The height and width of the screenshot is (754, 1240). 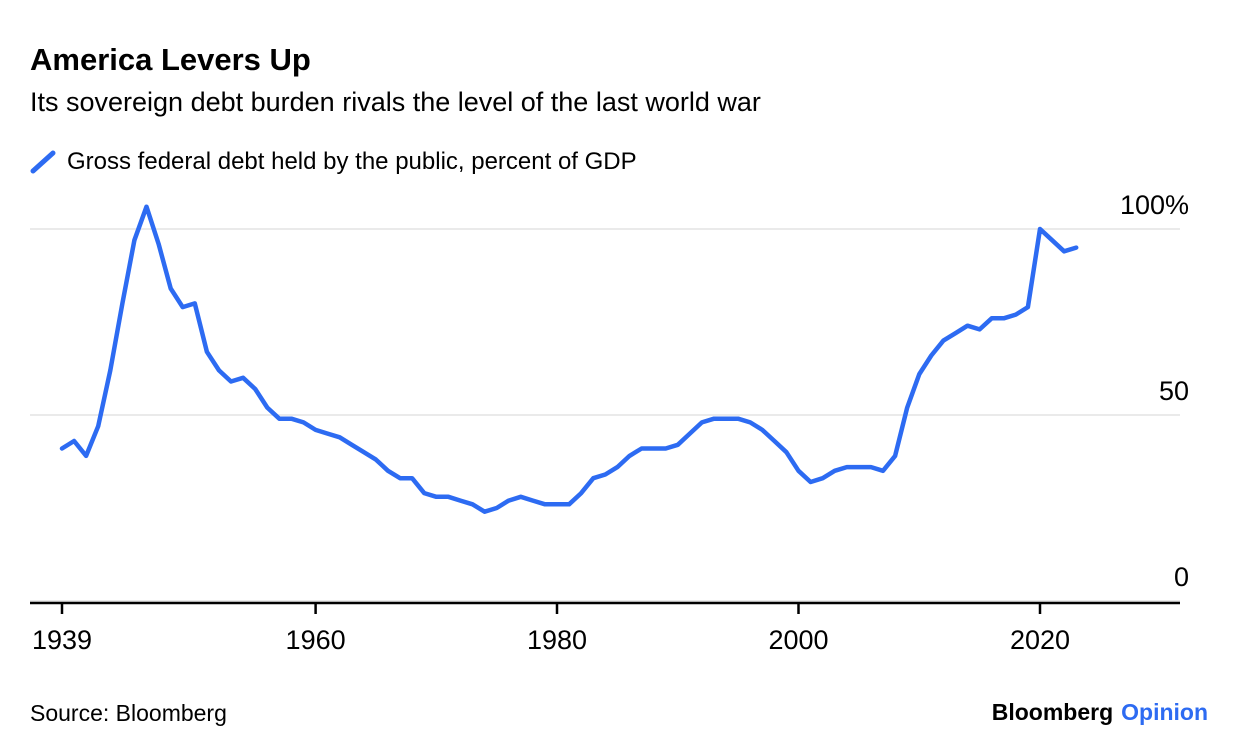 I want to click on y-tick-label-50: 50, so click(x=1174, y=391).